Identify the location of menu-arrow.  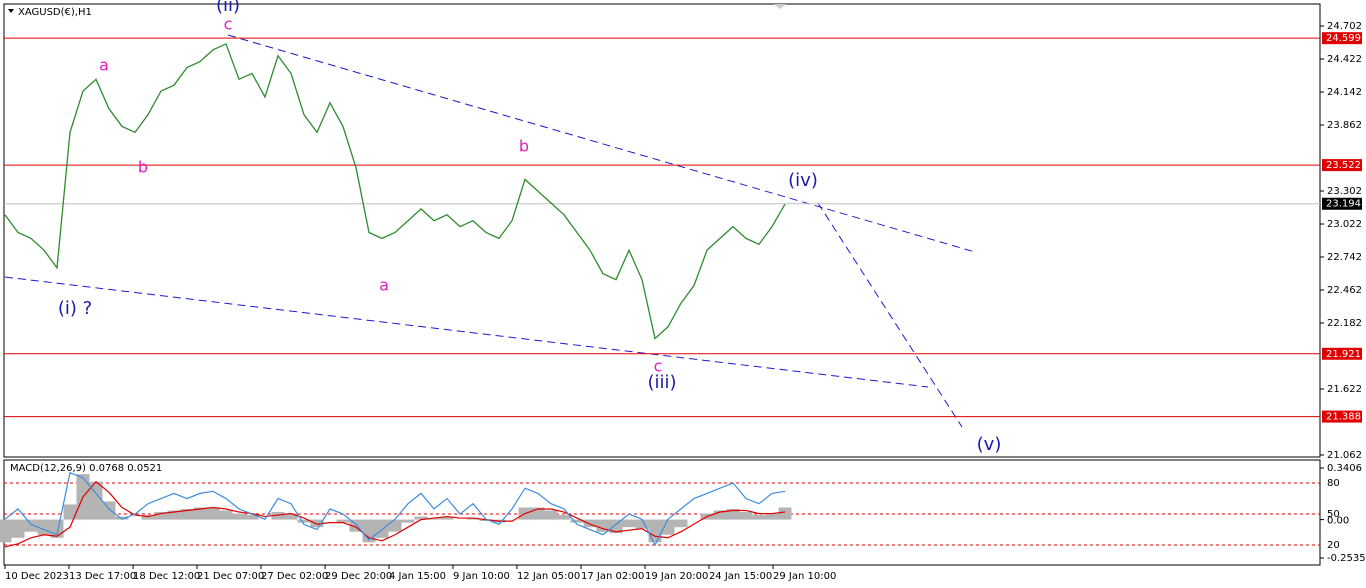
(11, 11).